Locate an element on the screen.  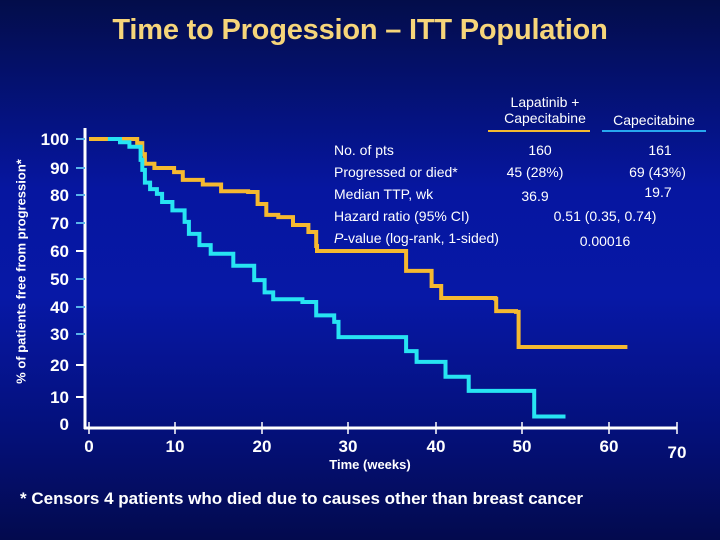
value-progressed-capecitabine: 69 (43%) is located at coordinates (657, 172).